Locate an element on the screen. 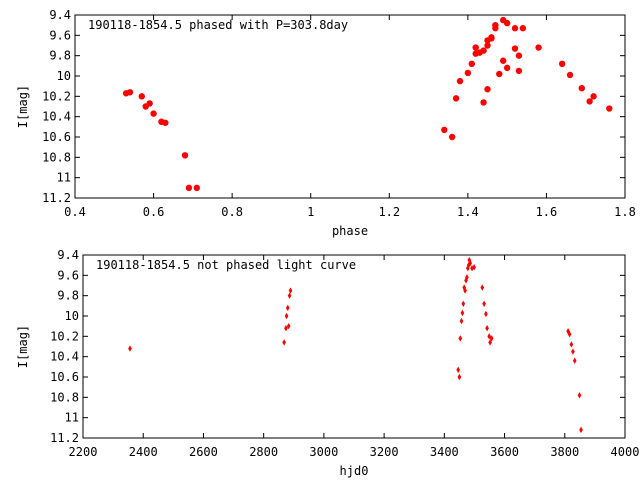 Image resolution: width=640 pixels, height=480 pixels. x-tick-label: 3600 is located at coordinates (504, 452).